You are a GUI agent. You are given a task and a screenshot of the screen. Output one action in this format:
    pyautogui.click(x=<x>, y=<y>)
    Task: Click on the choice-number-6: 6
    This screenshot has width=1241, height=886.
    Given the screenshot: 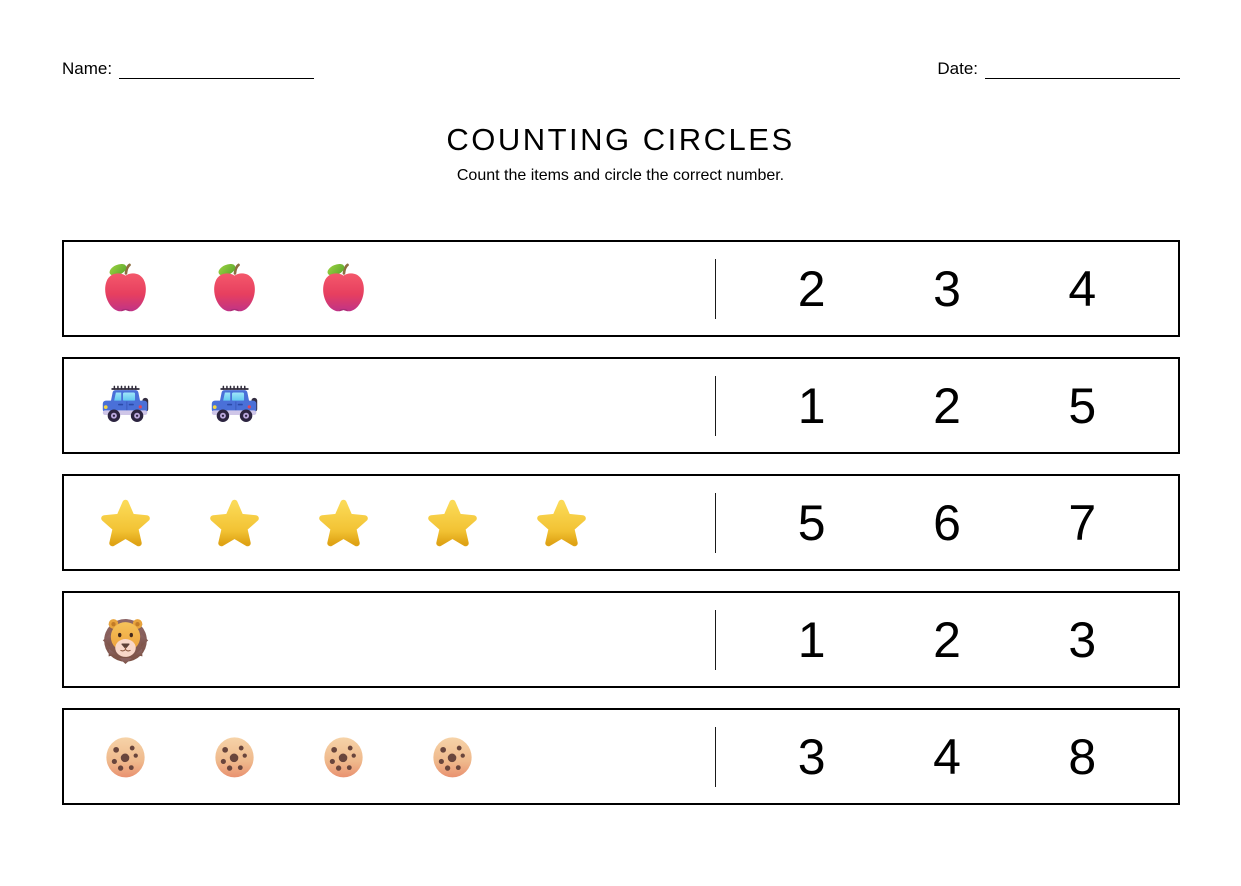 What is the action you would take?
    pyautogui.click(x=947, y=522)
    